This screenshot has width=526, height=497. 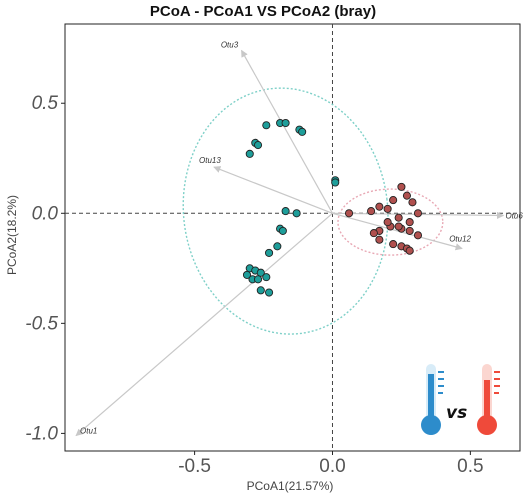 I want to click on y-tick-label: -0.5, so click(x=41, y=323).